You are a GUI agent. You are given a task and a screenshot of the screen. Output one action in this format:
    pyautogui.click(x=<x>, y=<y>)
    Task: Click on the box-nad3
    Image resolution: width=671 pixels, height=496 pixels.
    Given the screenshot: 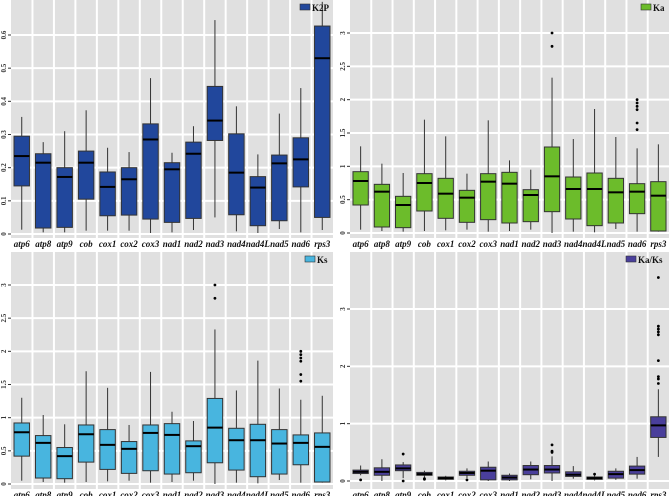 What is the action you would take?
    pyautogui.click(x=552, y=462)
    